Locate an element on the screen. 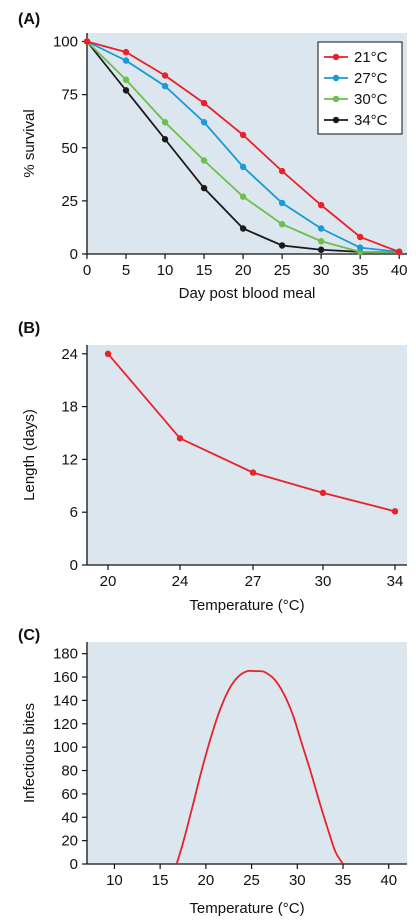  c-y-tick-label: 20 is located at coordinates (69, 841).